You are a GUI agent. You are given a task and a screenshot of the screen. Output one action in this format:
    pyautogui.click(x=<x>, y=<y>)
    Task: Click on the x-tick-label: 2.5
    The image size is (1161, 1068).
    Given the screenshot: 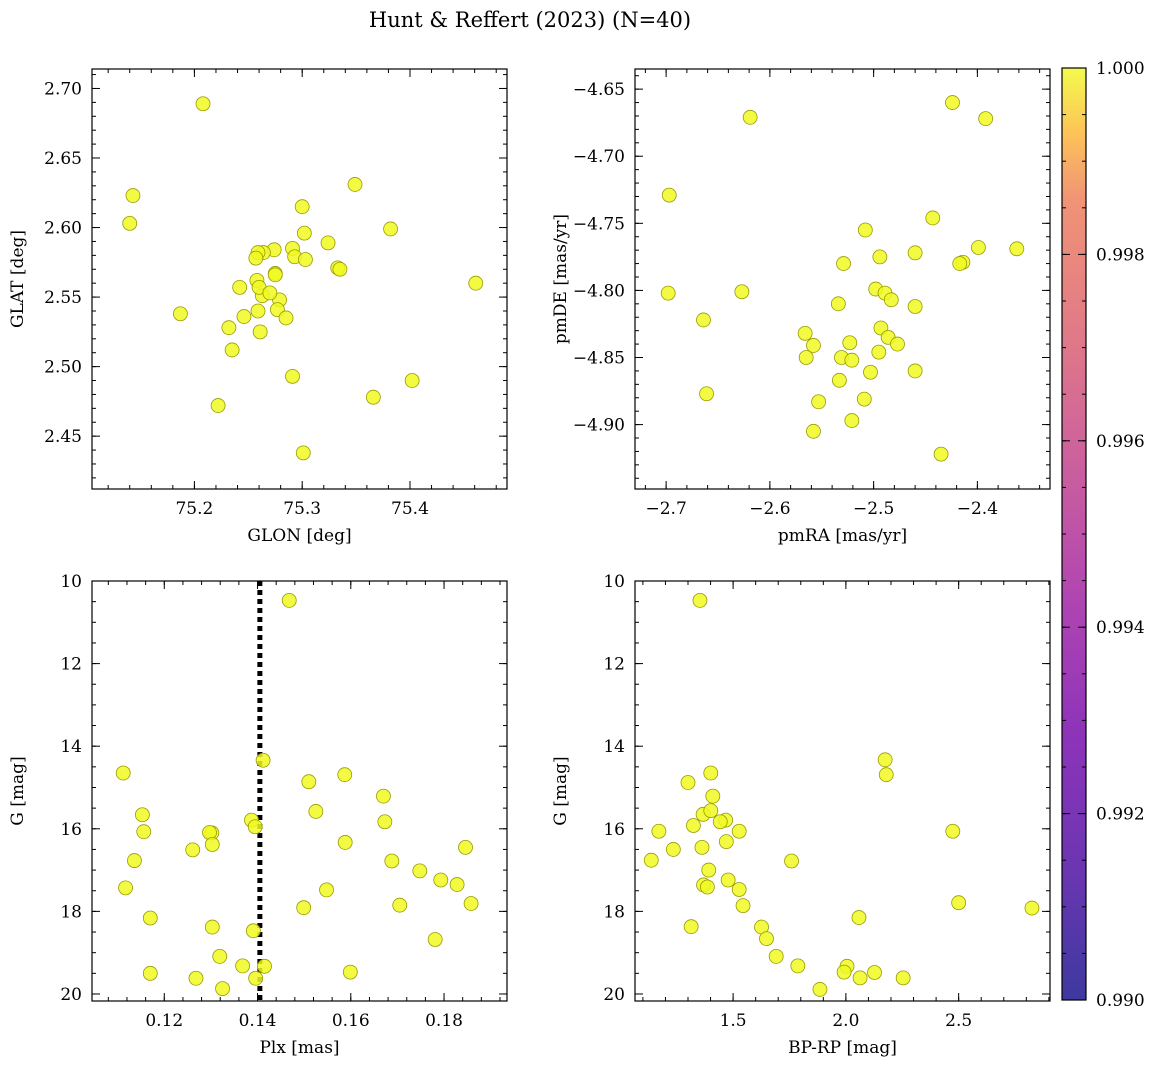 What is the action you would take?
    pyautogui.click(x=958, y=1021)
    